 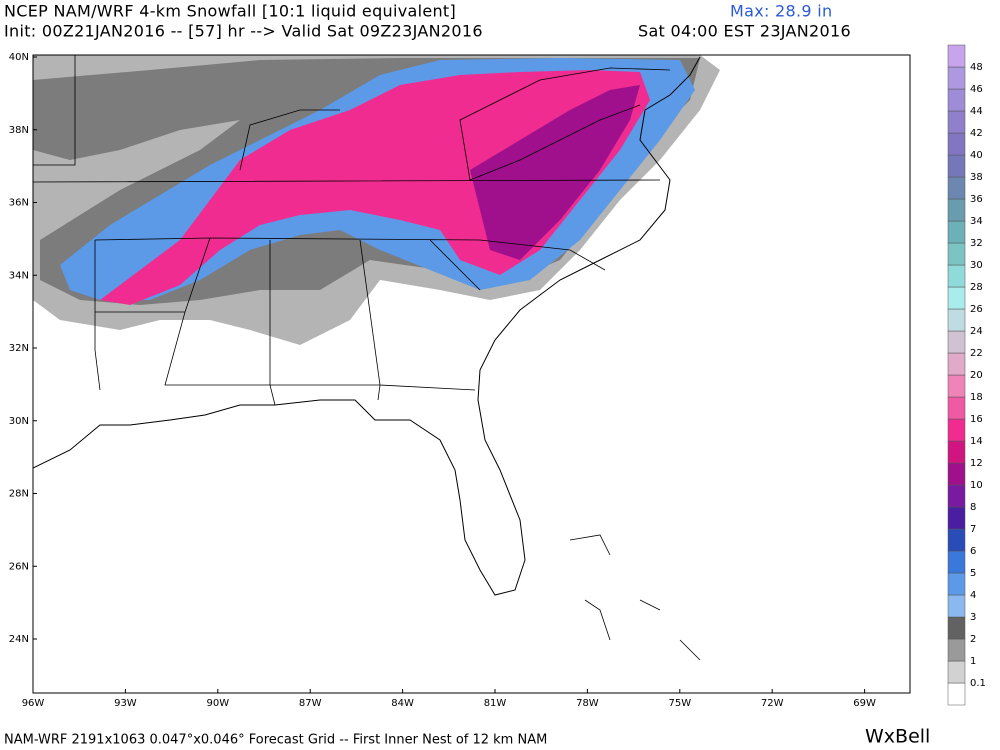 What do you see at coordinates (976, 155) in the screenshot?
I see `colorbar-label: 40` at bounding box center [976, 155].